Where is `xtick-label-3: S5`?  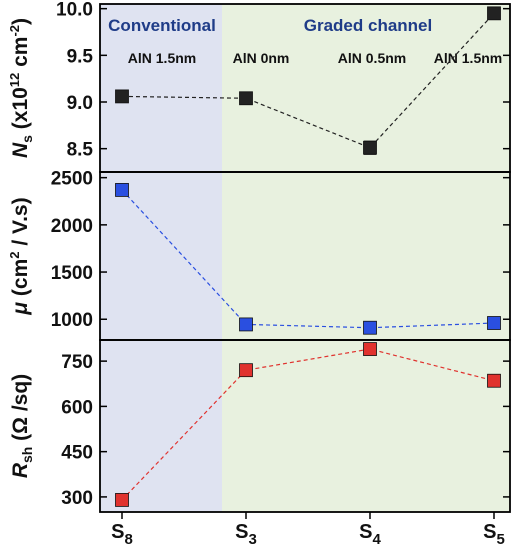 xtick-label-3: S5 is located at coordinates (494, 533).